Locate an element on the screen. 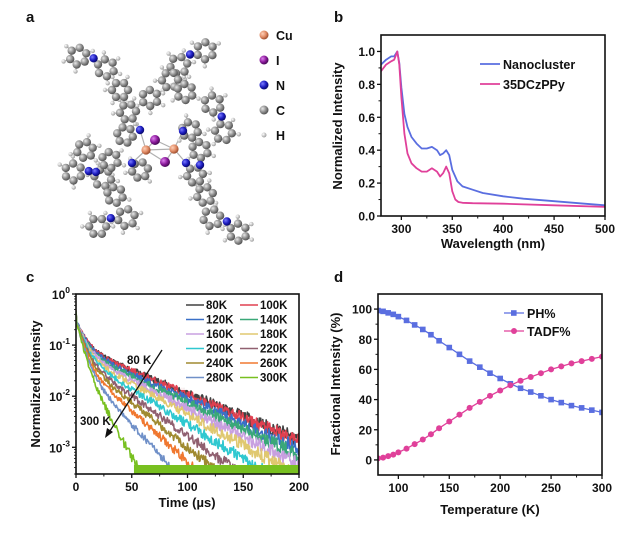  panel-c-series is located at coordinates (187, 392).